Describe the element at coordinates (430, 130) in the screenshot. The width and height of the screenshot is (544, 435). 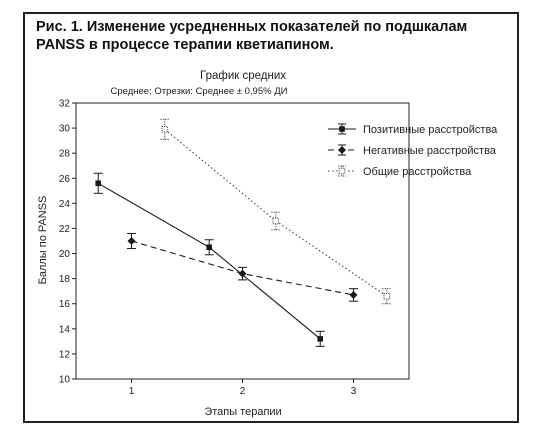
I see `legend-label: Позитивные расстройства` at that location.